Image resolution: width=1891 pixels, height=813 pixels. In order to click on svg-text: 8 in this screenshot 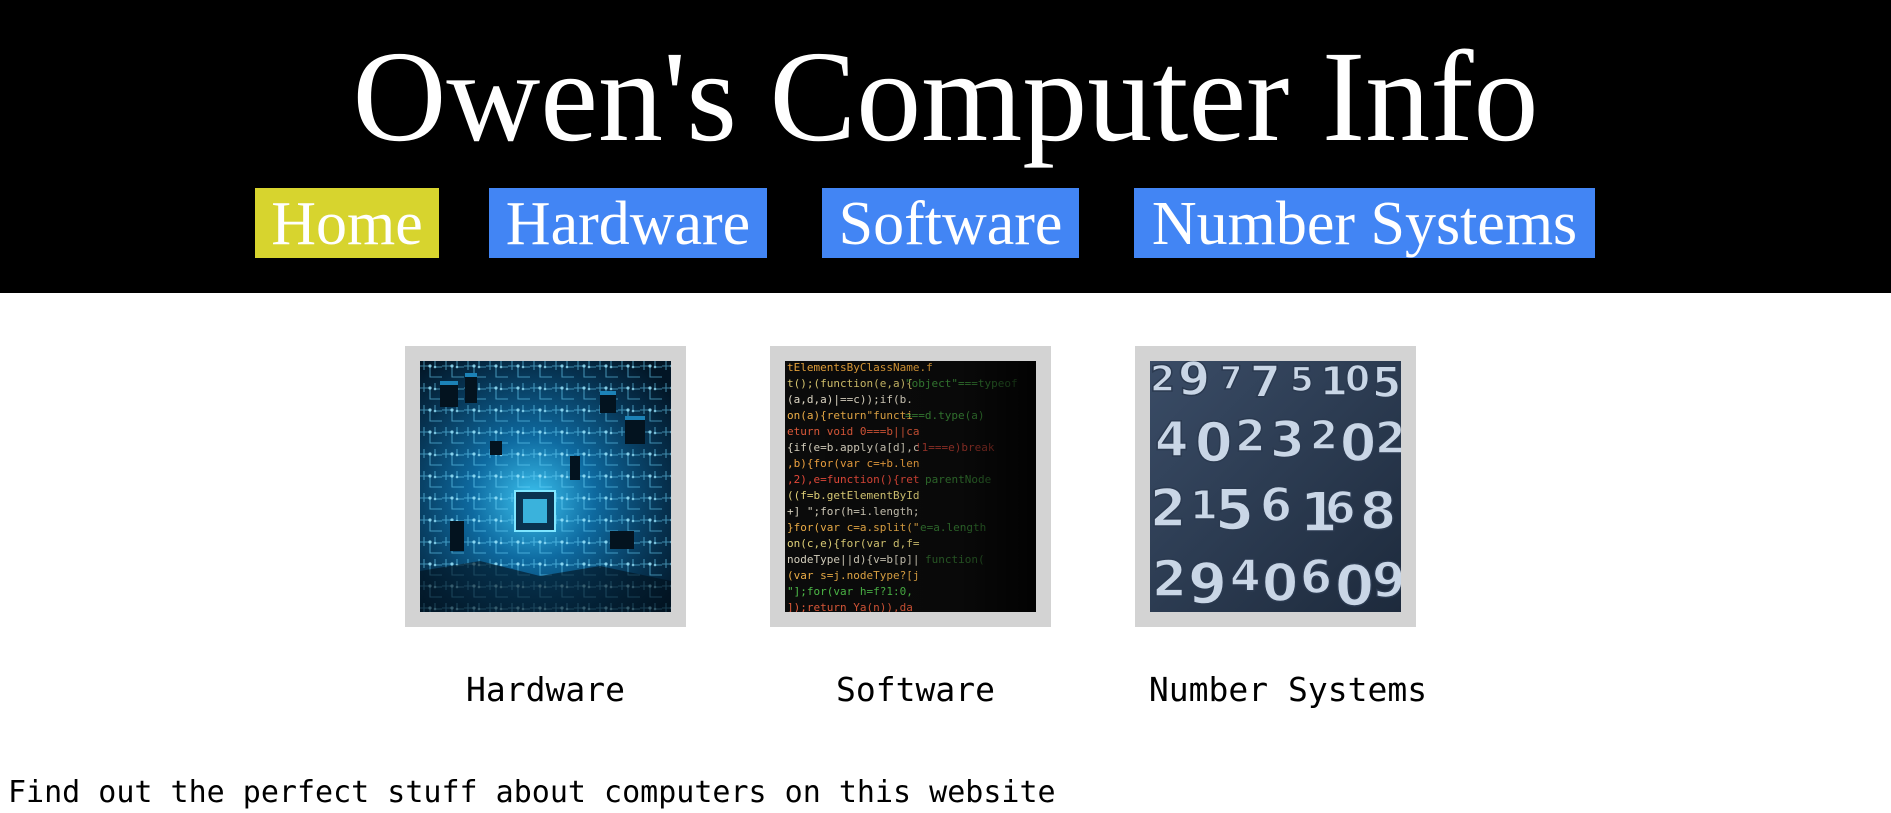, I will do `click(1378, 512)`.